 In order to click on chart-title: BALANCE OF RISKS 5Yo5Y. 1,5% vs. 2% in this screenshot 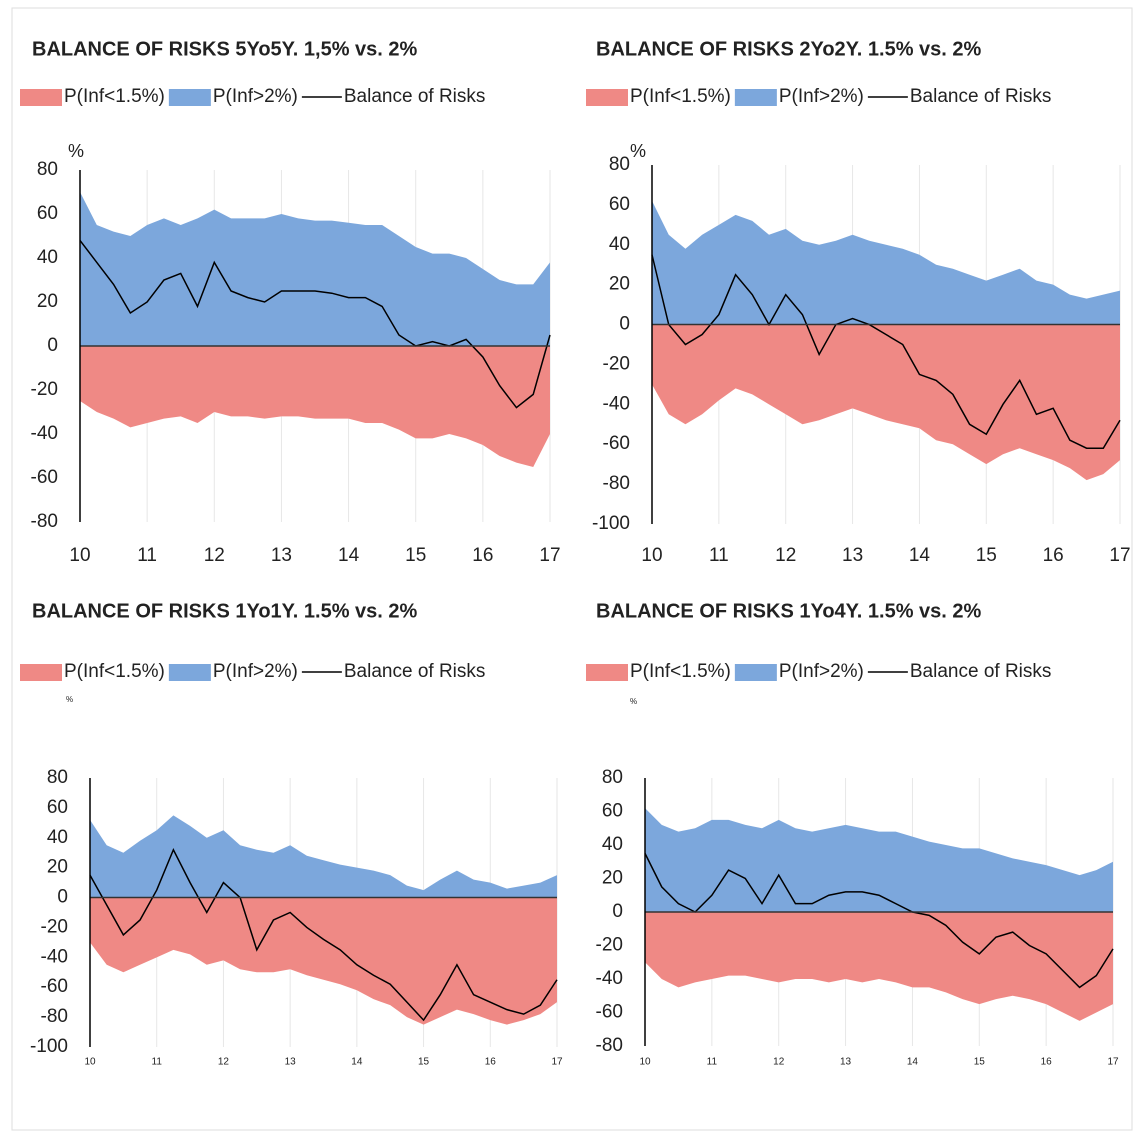, I will do `click(225, 49)`.